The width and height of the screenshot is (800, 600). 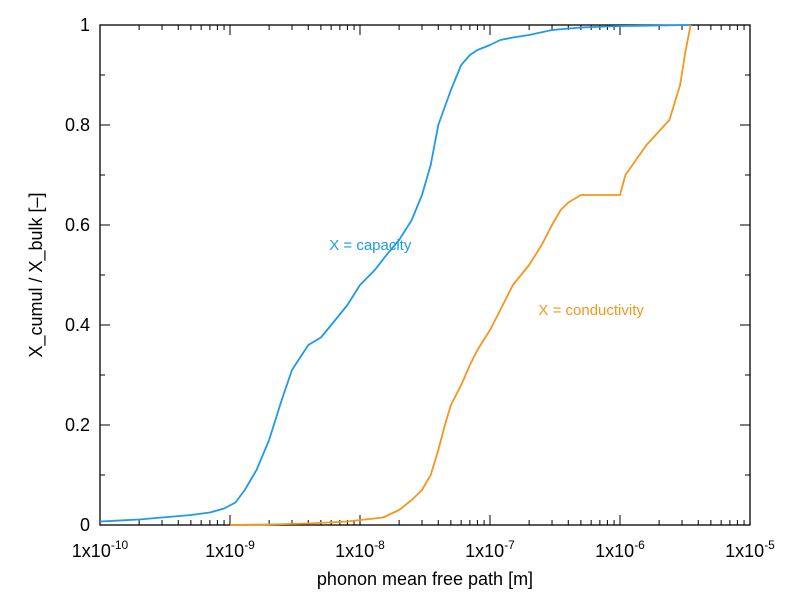 I want to click on y-tick-label: 0.2, so click(x=77, y=425).